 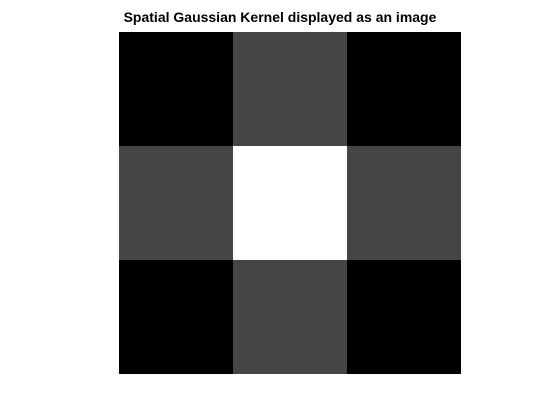 What do you see at coordinates (290, 317) in the screenshot?
I see `heatmap-cell-r3-c2` at bounding box center [290, 317].